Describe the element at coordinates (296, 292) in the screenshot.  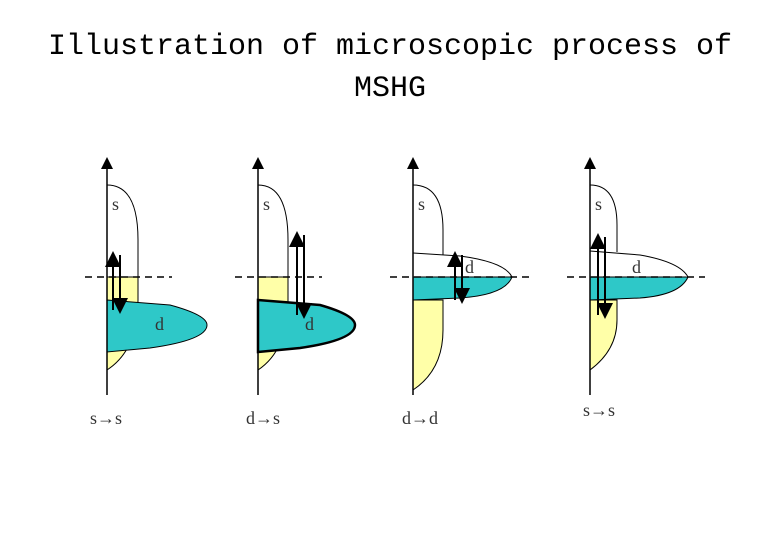
I see `panel: s d d→s` at that location.